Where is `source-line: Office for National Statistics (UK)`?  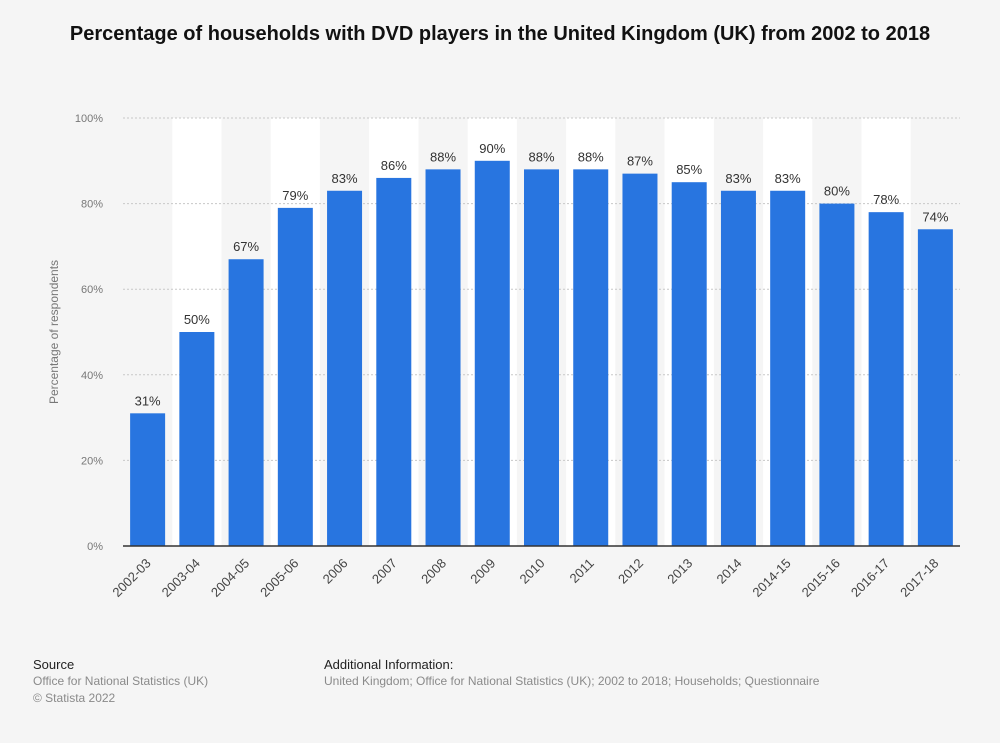
source-line: Office for National Statistics (UK) is located at coordinates (121, 681).